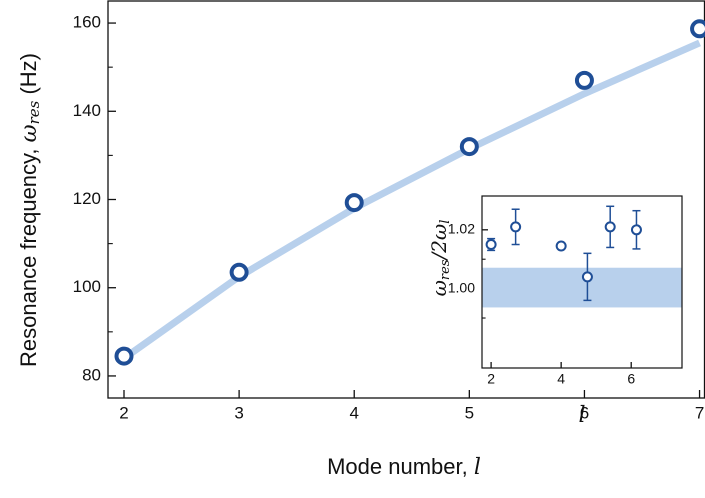 Image resolution: width=705 pixels, height=498 pixels. Describe the element at coordinates (87, 198) in the screenshot. I see `y-tick-label: 120` at that location.